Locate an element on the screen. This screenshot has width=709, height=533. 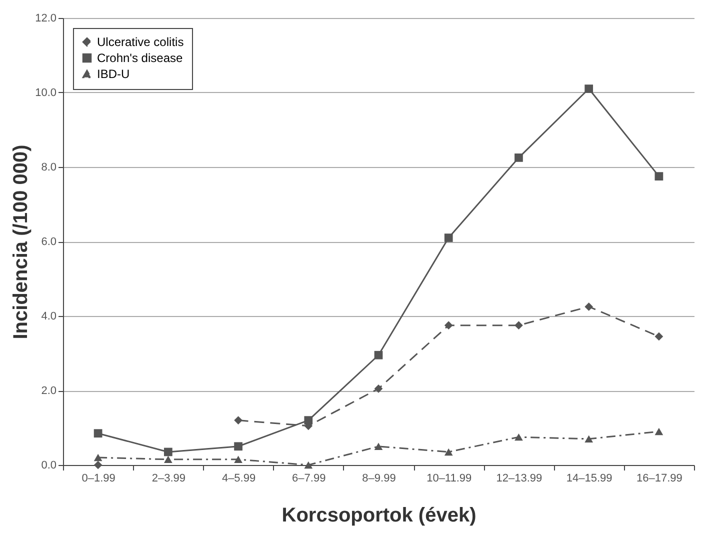
y-tick-label: 6.0 is located at coordinates (48, 242).